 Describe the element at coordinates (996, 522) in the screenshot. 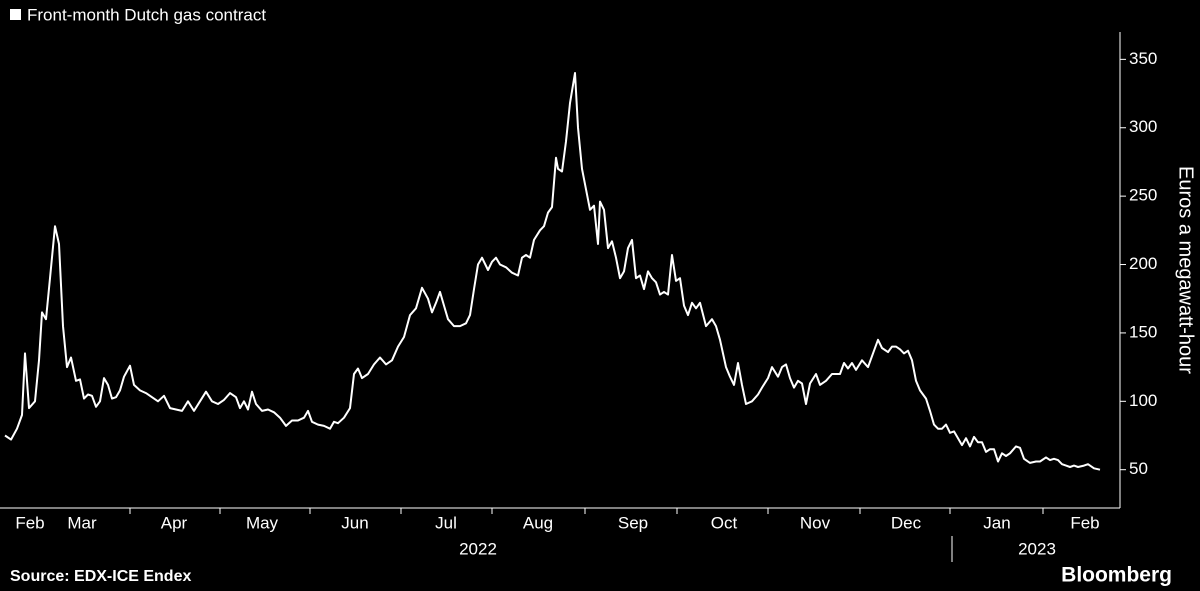

I see `x-tick-label: Jan` at that location.